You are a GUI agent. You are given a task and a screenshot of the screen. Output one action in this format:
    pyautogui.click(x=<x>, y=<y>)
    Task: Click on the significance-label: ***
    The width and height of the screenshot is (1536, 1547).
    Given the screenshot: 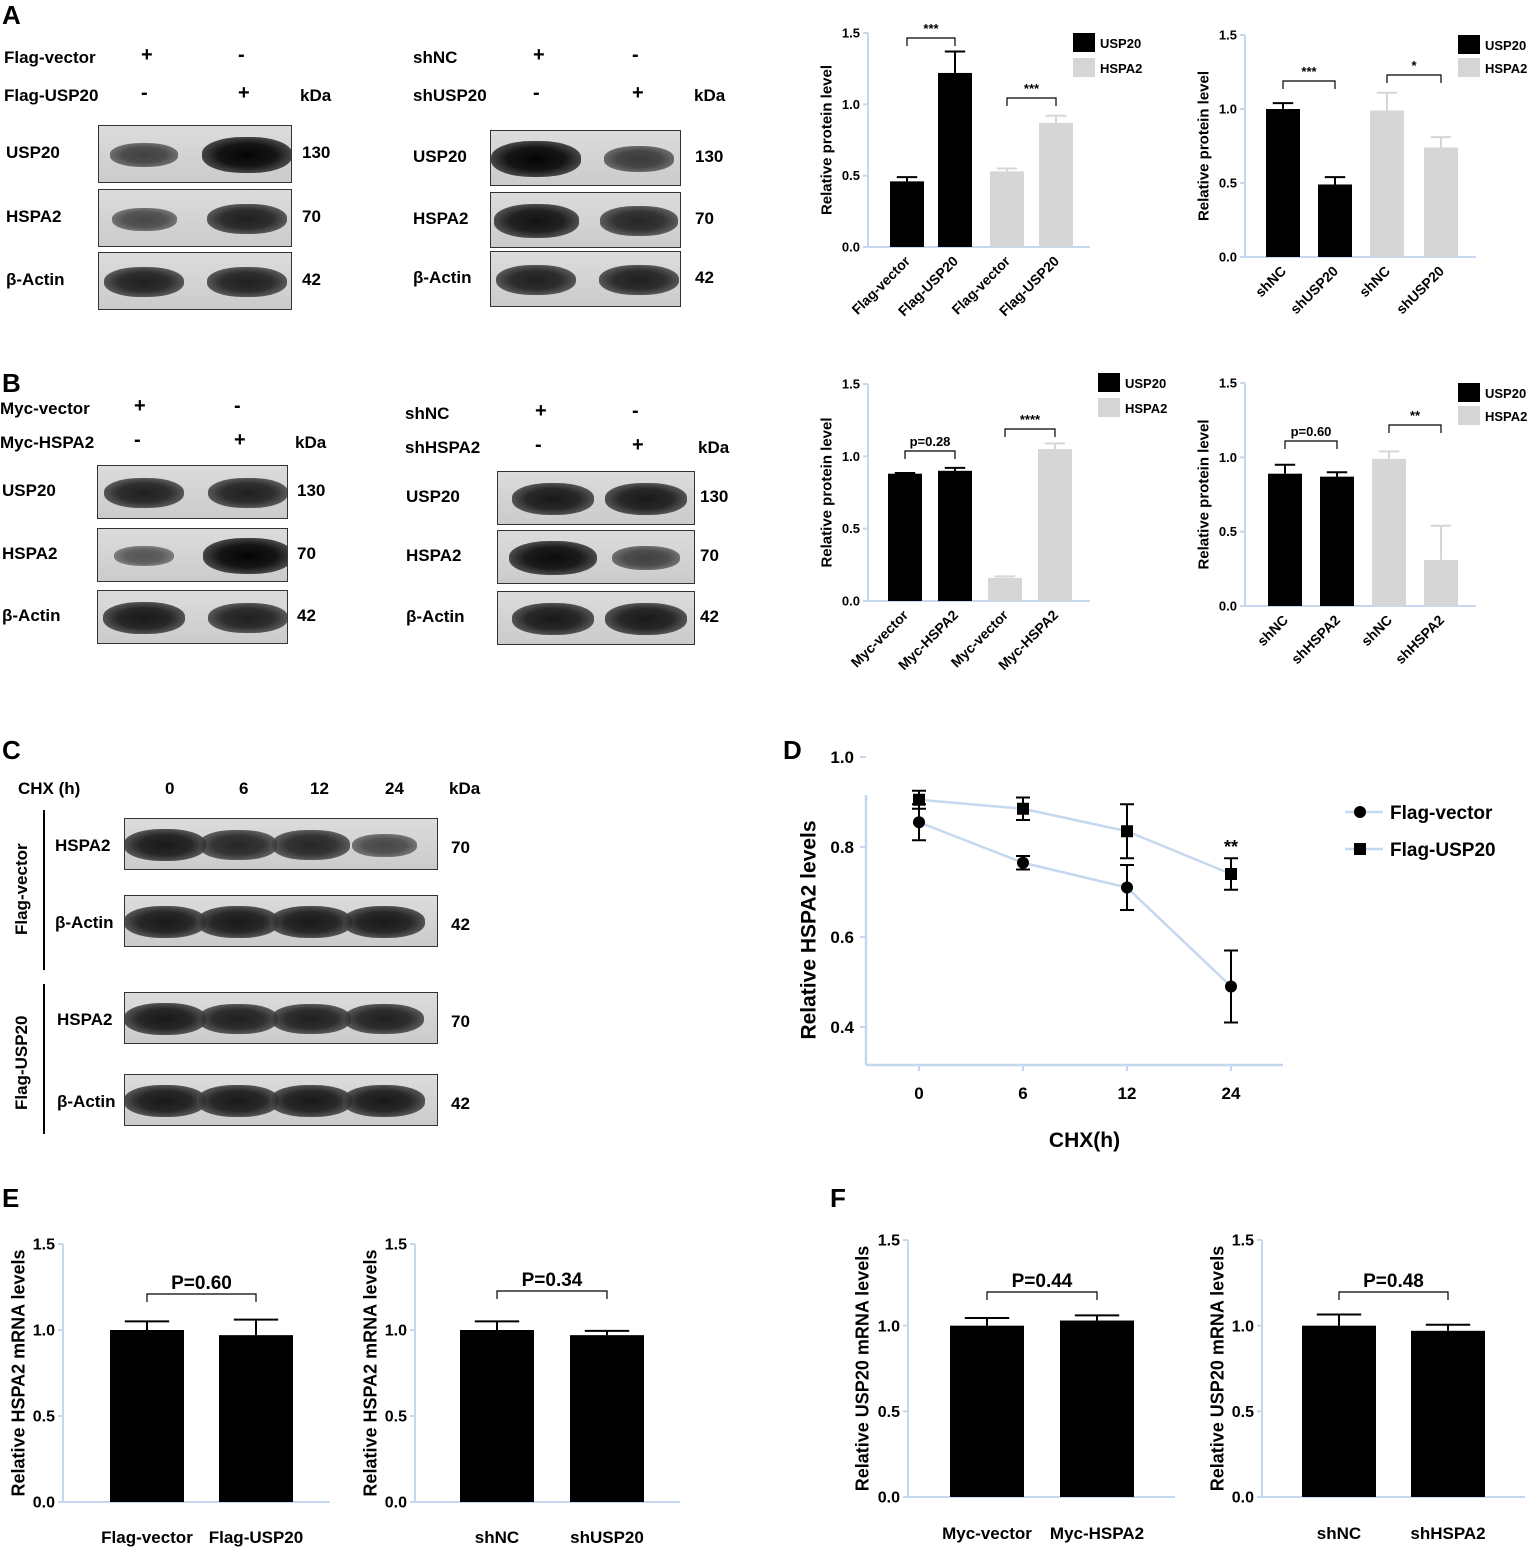 What is the action you would take?
    pyautogui.click(x=1032, y=88)
    